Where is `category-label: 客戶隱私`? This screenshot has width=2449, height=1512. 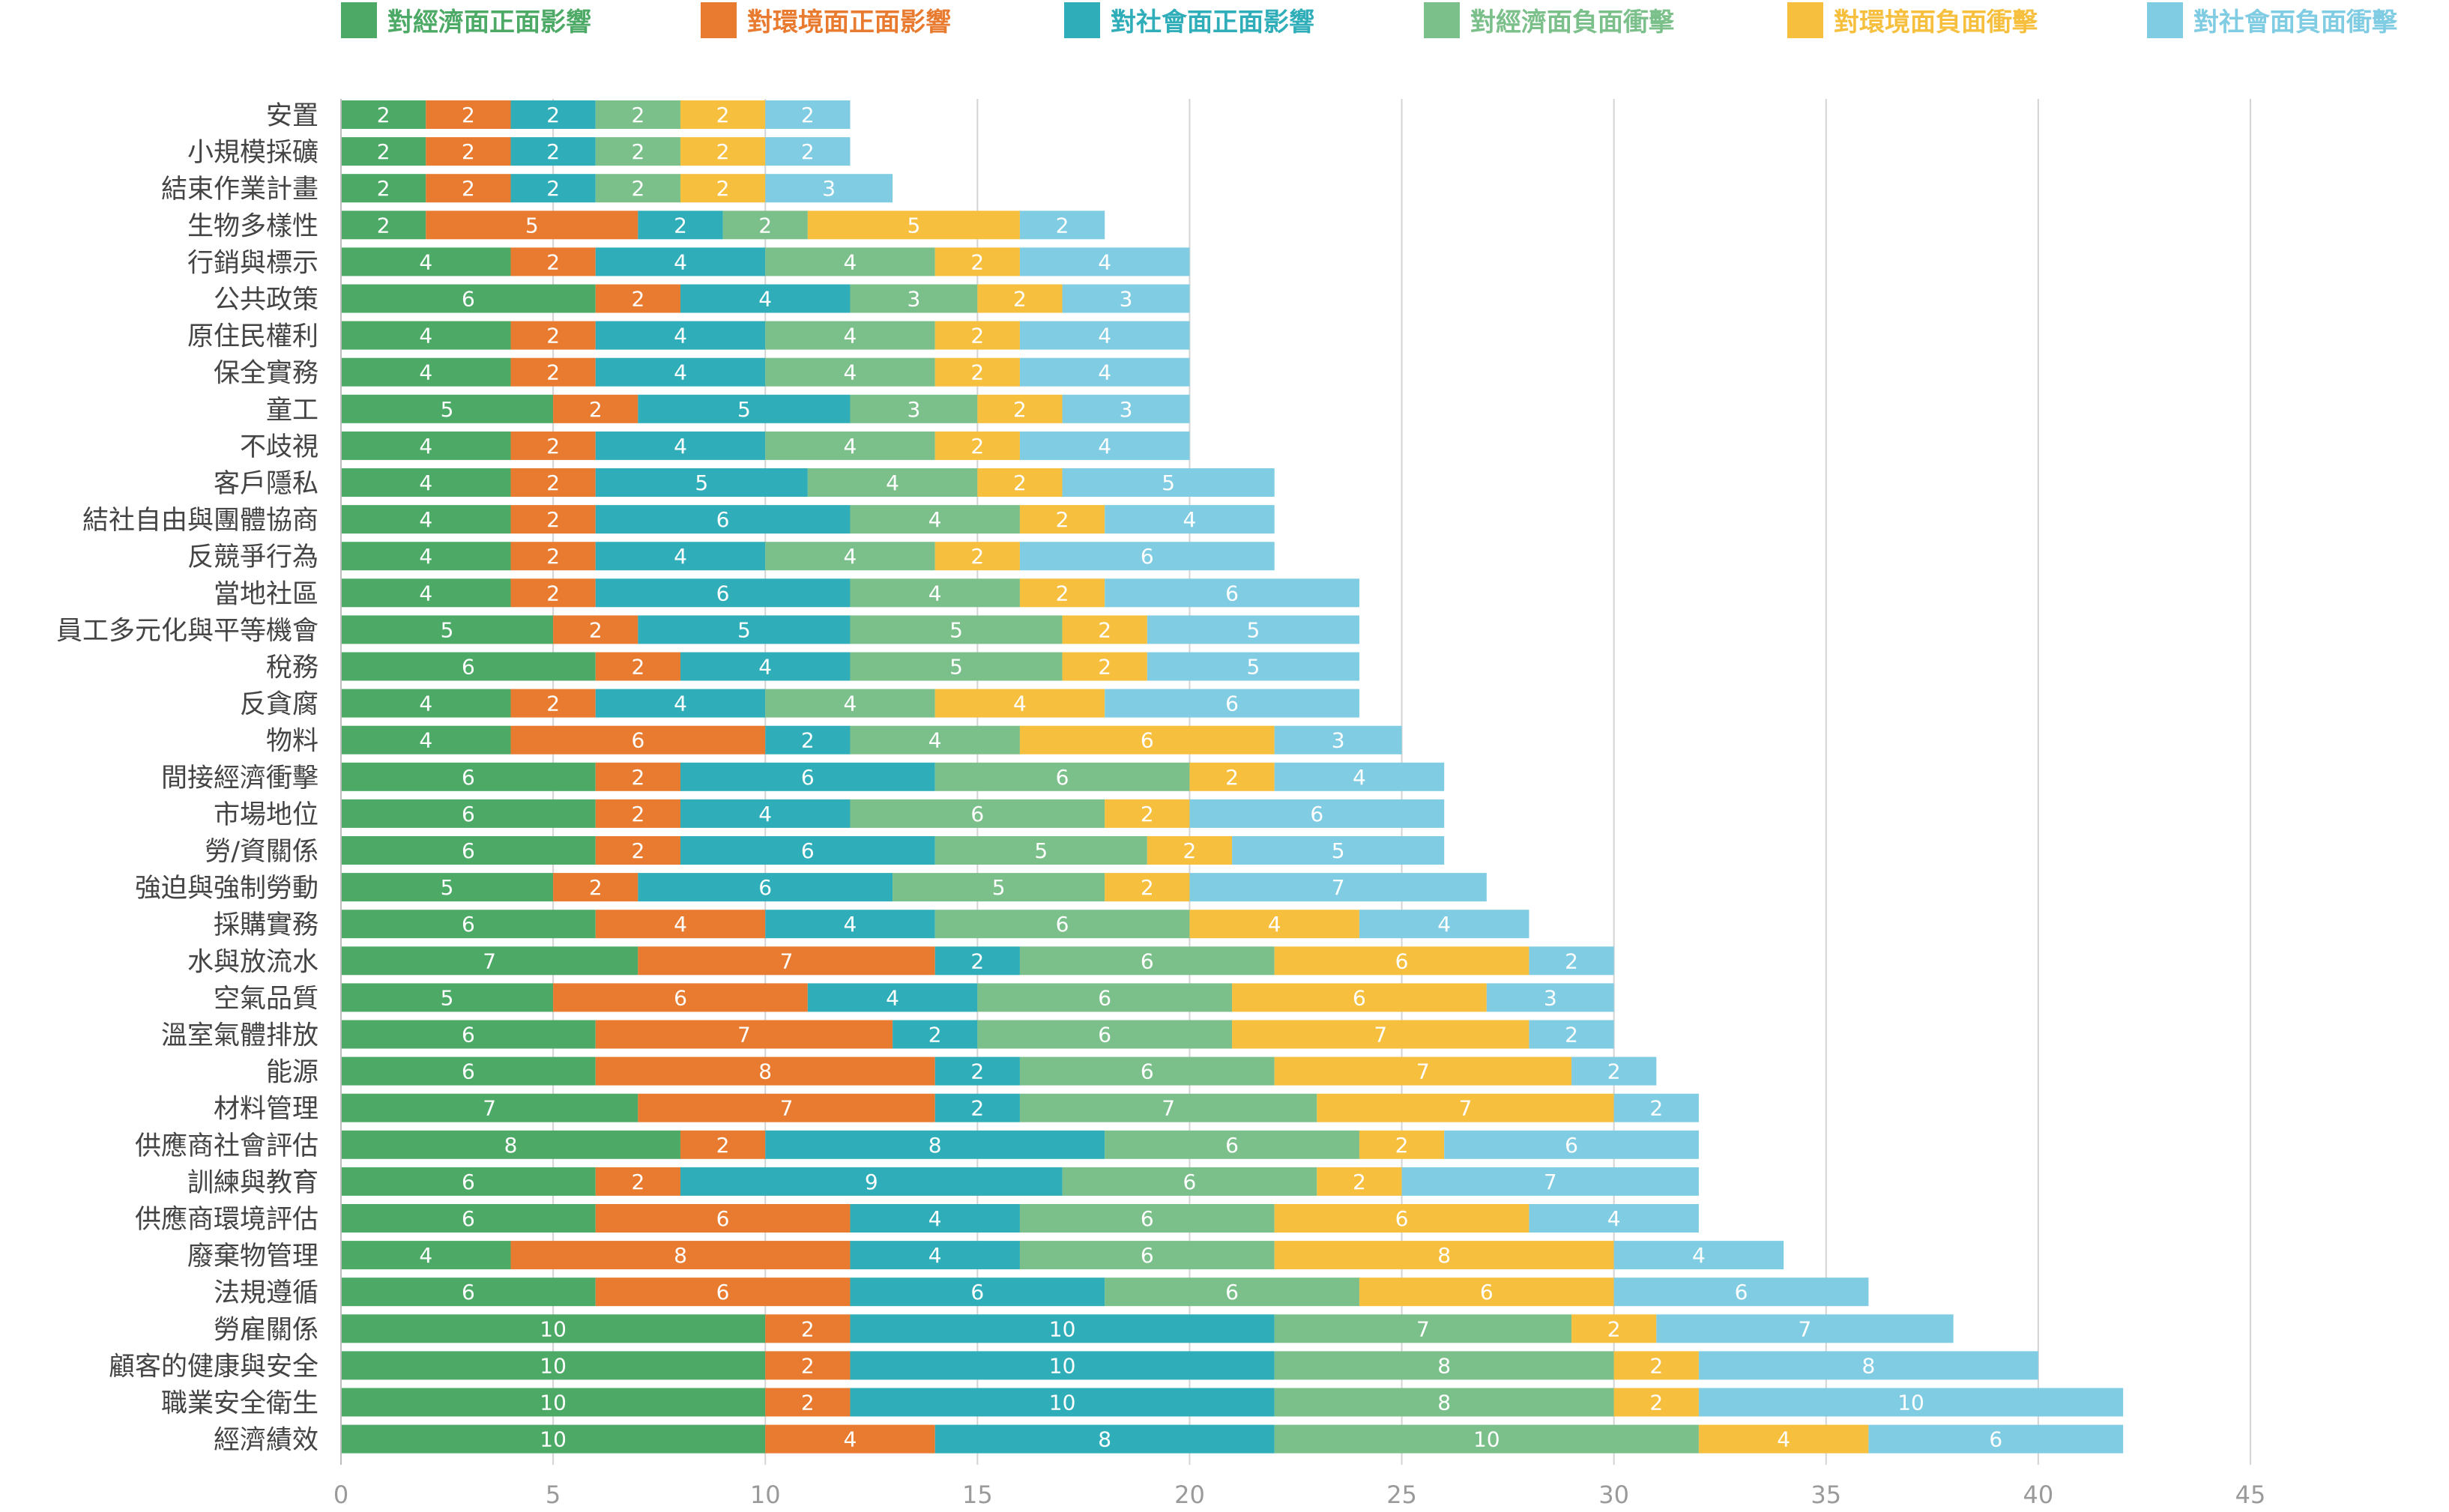 category-label: 客戶隱私 is located at coordinates (266, 484).